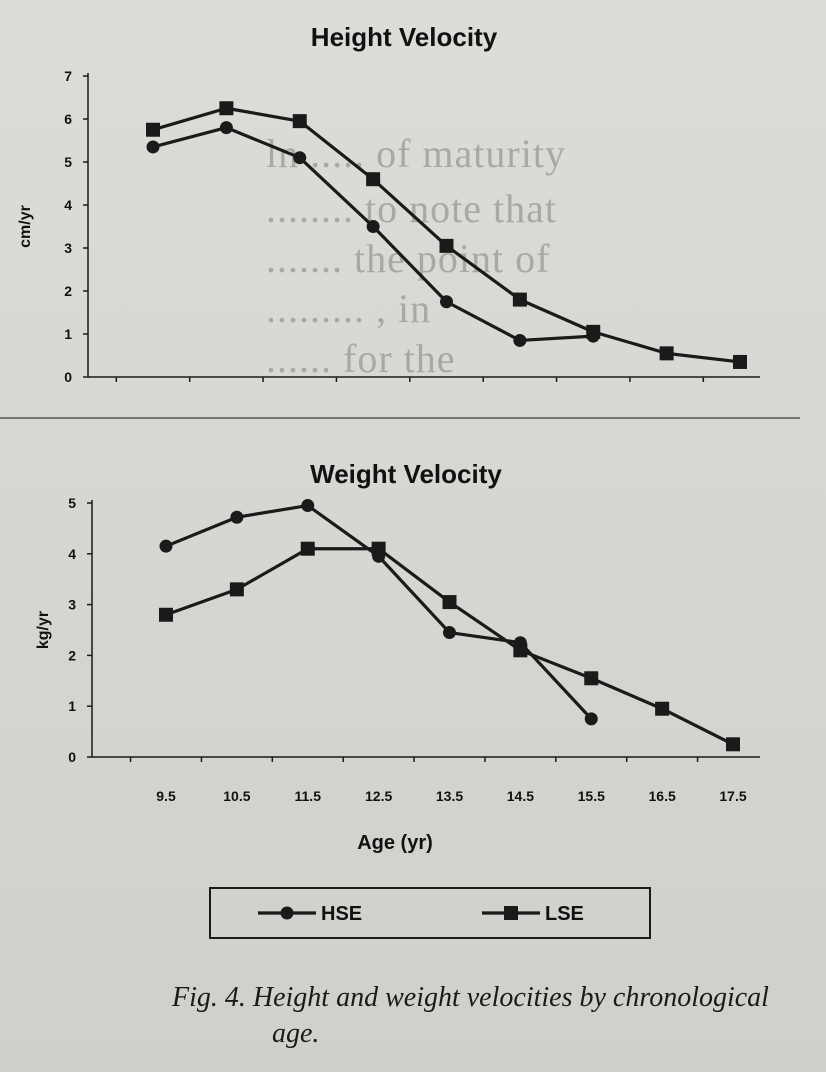 This screenshot has height=1072, width=826. What do you see at coordinates (449, 796) in the screenshot?
I see `x-tick-label: 13.5` at bounding box center [449, 796].